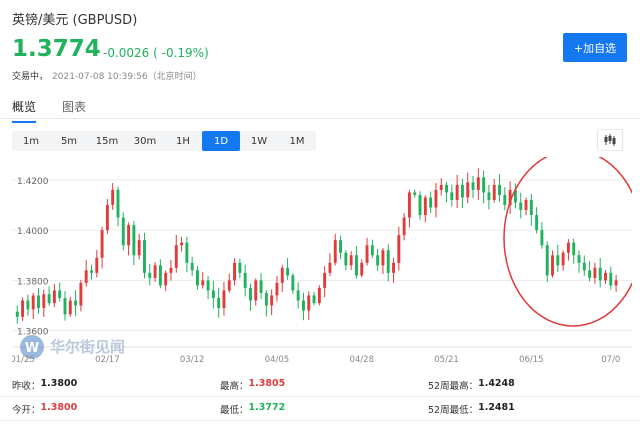 The image size is (640, 439). I want to click on timestamp: 2021-07-08 10:39:56（北京时间）, so click(127, 77).